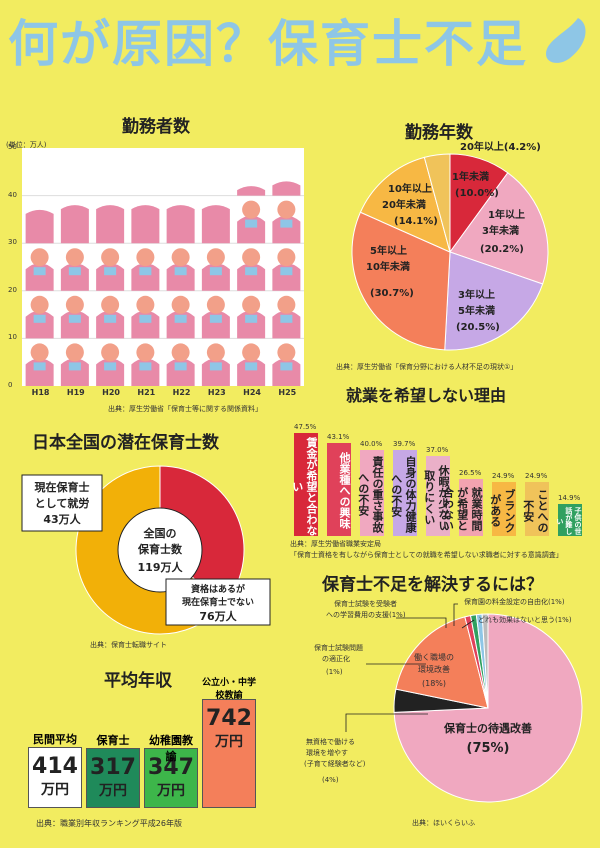 The height and width of the screenshot is (848, 600). What do you see at coordinates (437, 450) in the screenshot?
I see `reason-pct-5: 37.0%` at bounding box center [437, 450].